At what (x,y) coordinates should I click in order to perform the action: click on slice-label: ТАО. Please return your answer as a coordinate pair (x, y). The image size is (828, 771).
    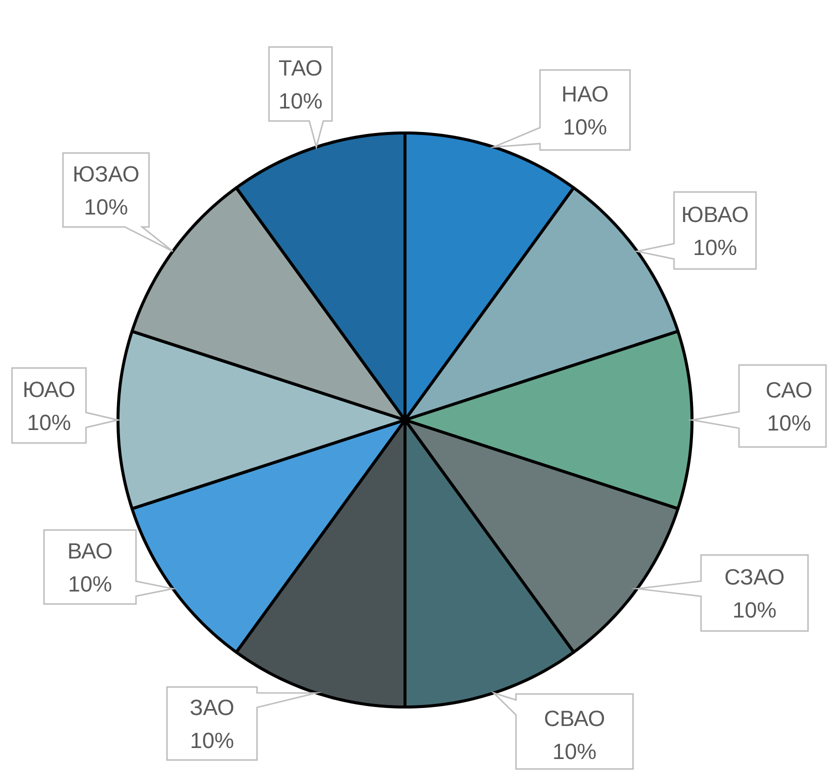
    Looking at the image, I should click on (300, 68).